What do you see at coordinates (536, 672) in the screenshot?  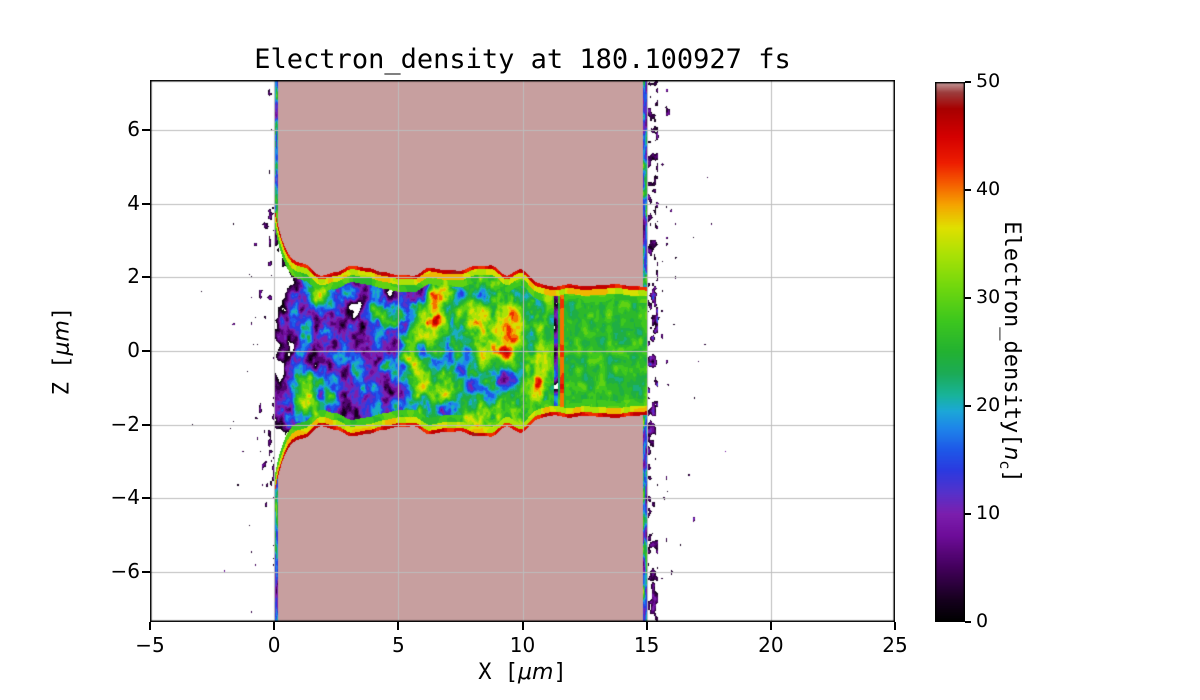 I see `x-axis-label-unit: μm` at bounding box center [536, 672].